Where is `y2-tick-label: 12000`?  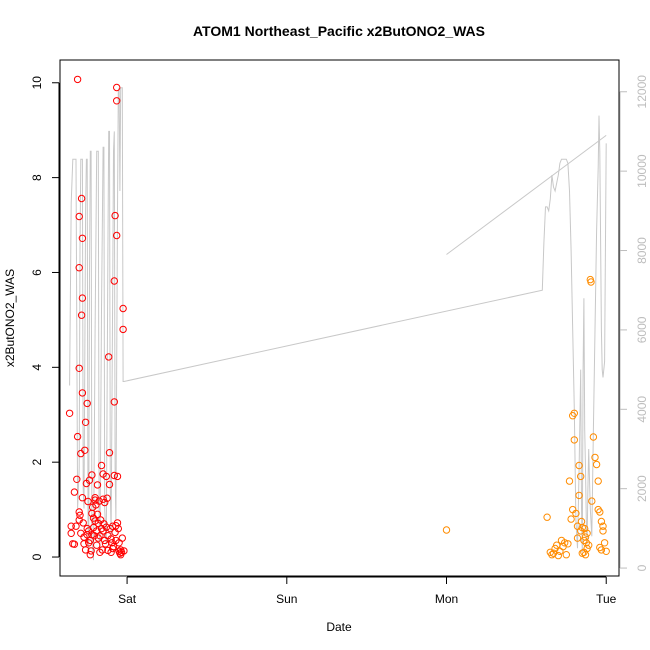
y2-tick-label: 12000 is located at coordinates (642, 92).